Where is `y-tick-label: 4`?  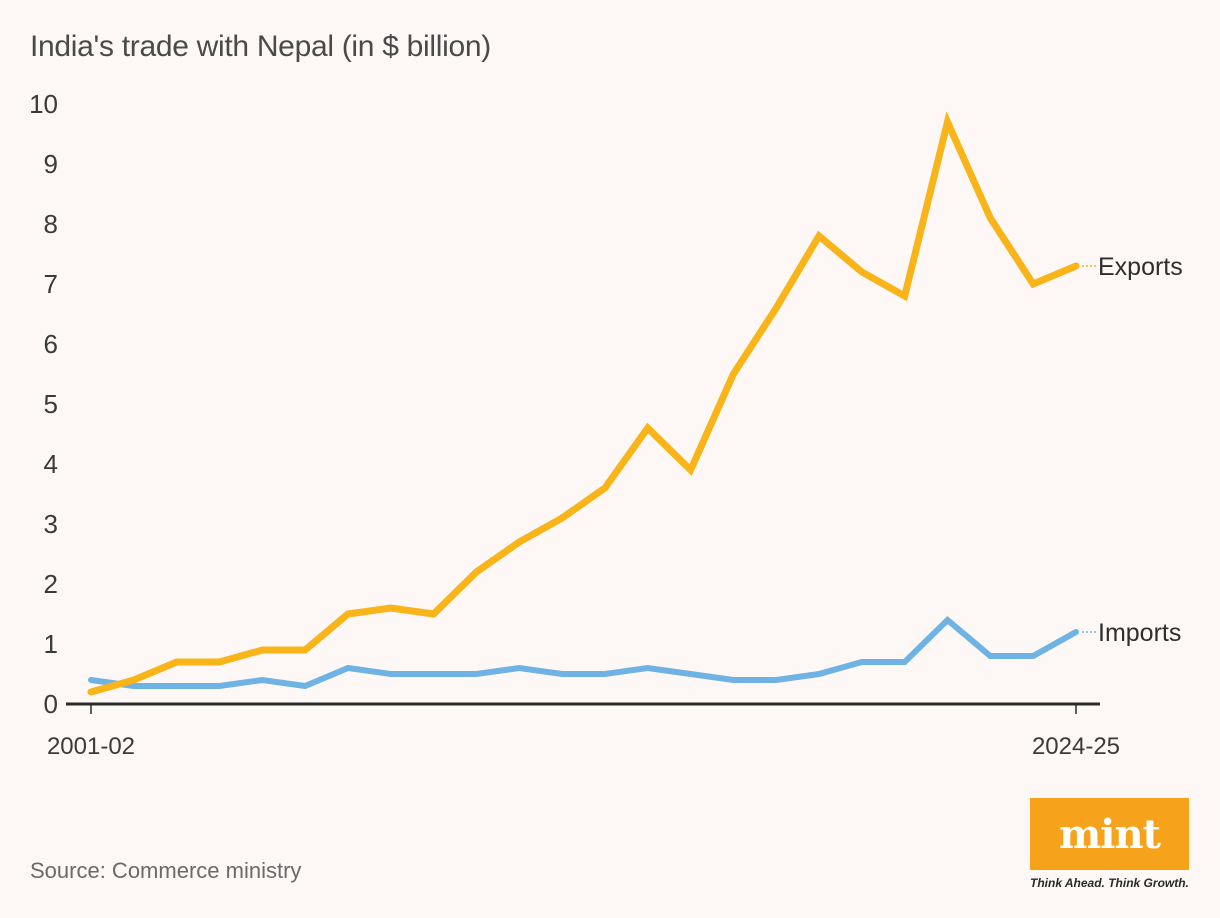
y-tick-label: 4 is located at coordinates (51, 464).